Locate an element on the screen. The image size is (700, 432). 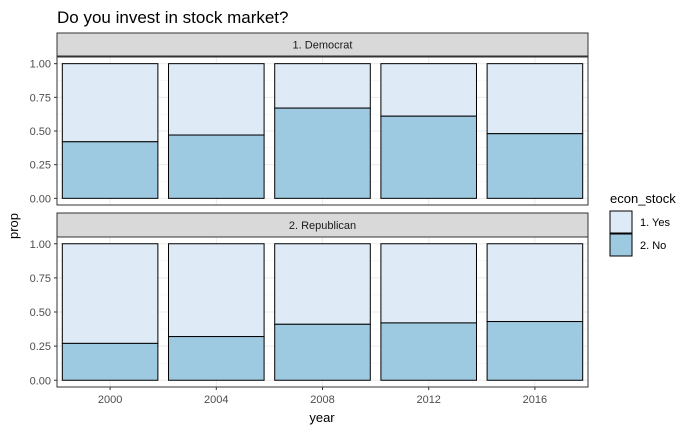
chart-title: Do you invest in stock market? is located at coordinates (172, 17).